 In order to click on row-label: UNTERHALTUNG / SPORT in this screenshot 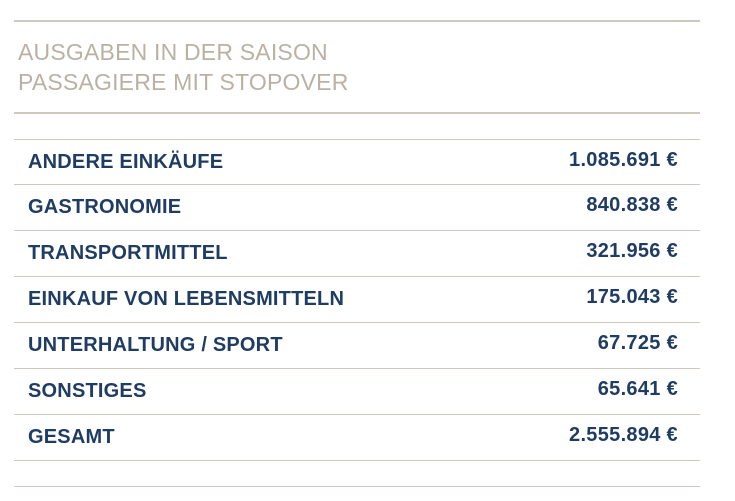, I will do `click(155, 345)`.